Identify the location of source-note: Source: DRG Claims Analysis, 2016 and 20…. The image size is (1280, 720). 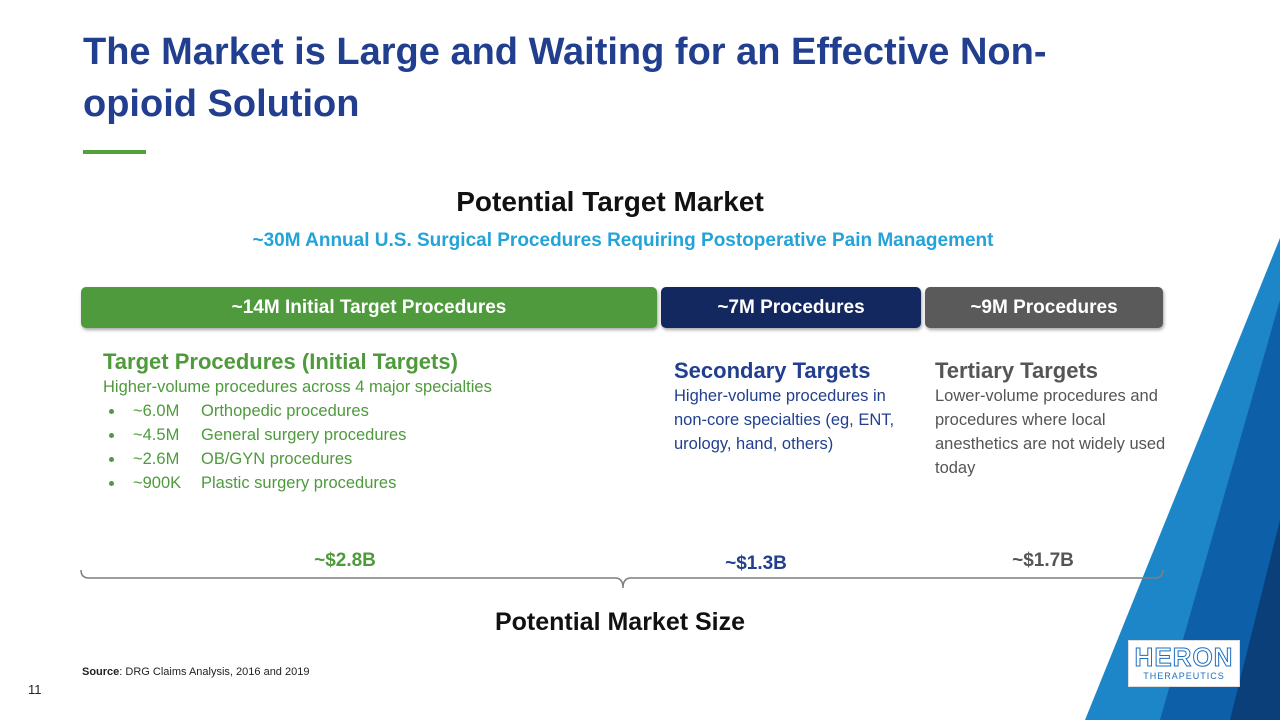
(195, 672).